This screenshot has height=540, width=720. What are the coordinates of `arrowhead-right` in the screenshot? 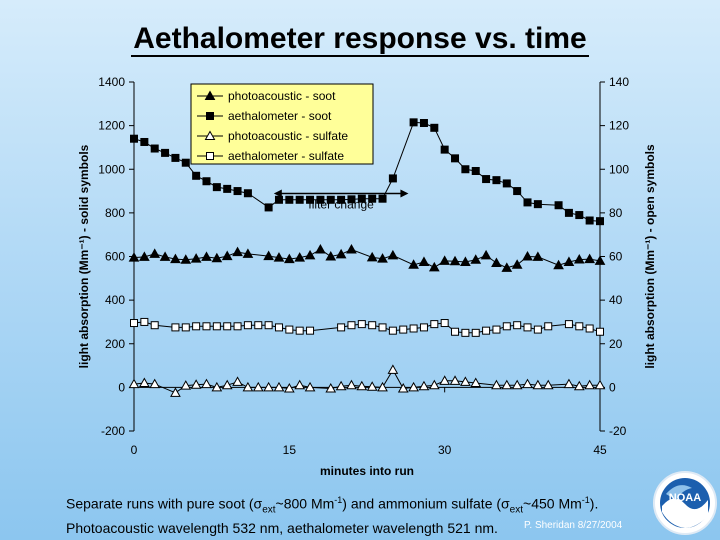 It's located at (404, 193).